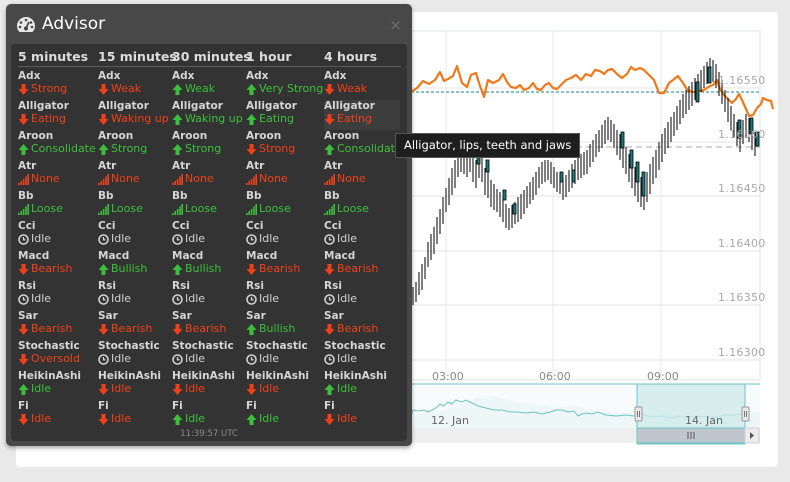 The height and width of the screenshot is (482, 790). Describe the element at coordinates (26, 24) in the screenshot. I see `dashboard-gauge-icon` at that location.